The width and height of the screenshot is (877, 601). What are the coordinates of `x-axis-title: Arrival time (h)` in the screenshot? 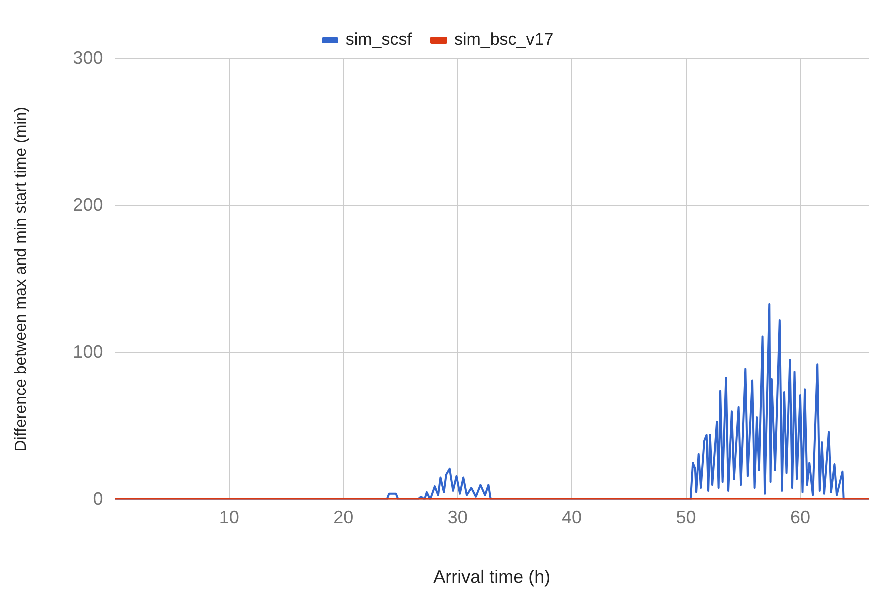 It's located at (492, 577).